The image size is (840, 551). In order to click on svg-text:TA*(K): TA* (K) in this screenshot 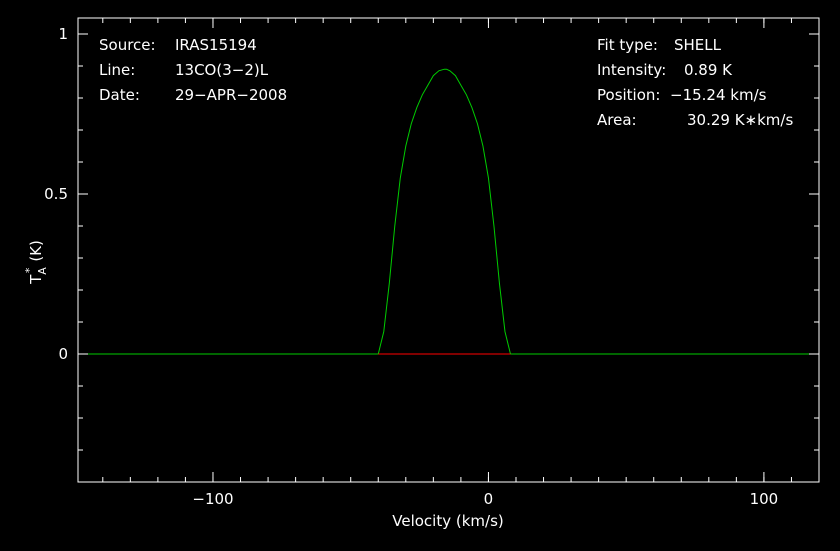, I will do `click(36, 262)`.